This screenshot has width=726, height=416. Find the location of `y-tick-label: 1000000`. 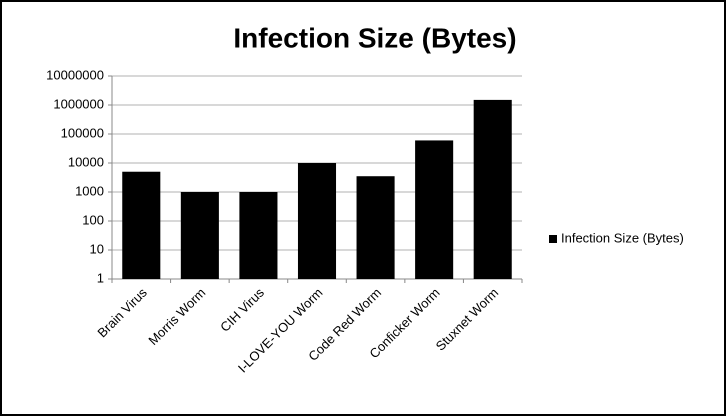

y-tick-label: 1000000 is located at coordinates (78, 103).